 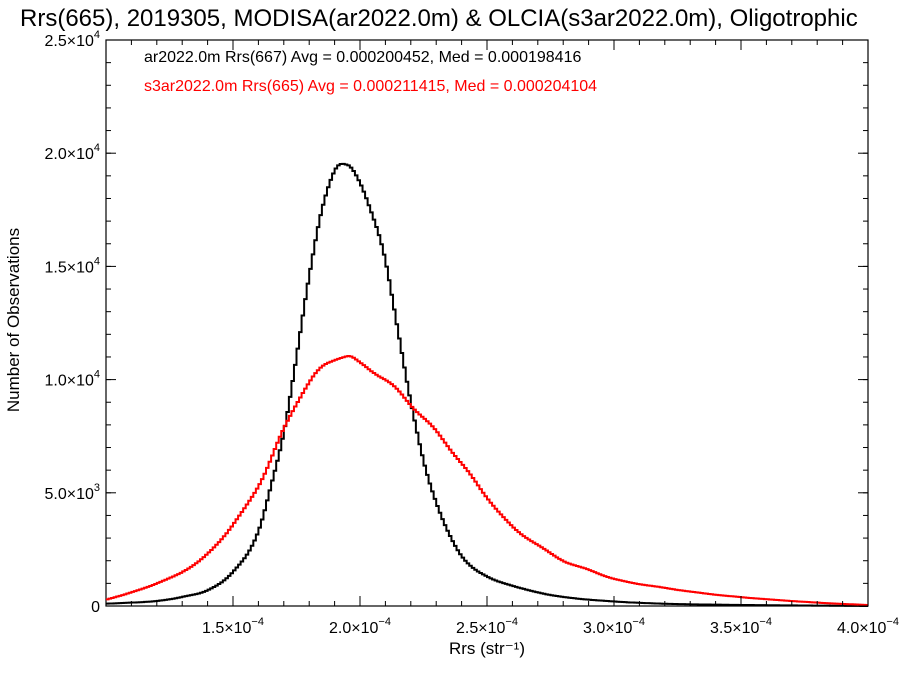 I want to click on y-tick-label: 0, so click(x=95, y=607).